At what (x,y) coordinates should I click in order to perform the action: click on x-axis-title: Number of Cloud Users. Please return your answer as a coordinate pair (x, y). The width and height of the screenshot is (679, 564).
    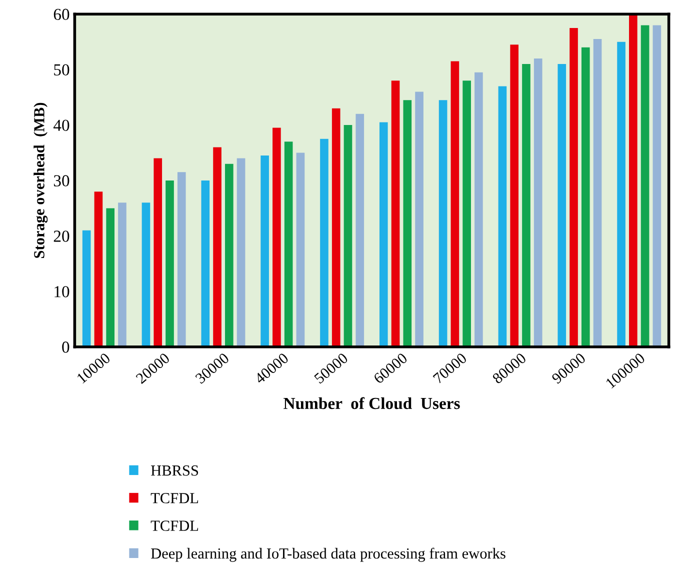
    Looking at the image, I should click on (372, 403).